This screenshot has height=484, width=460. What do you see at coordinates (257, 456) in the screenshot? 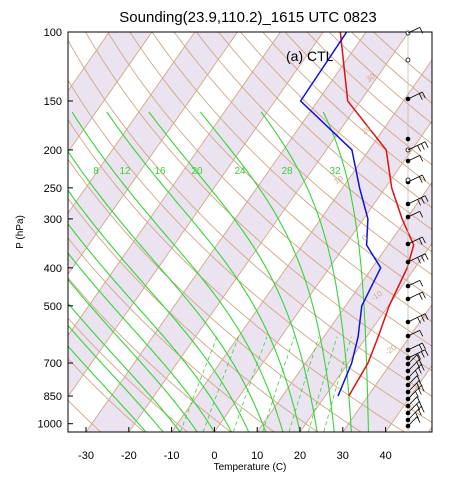
I see `x-tick-label: 10` at bounding box center [257, 456].